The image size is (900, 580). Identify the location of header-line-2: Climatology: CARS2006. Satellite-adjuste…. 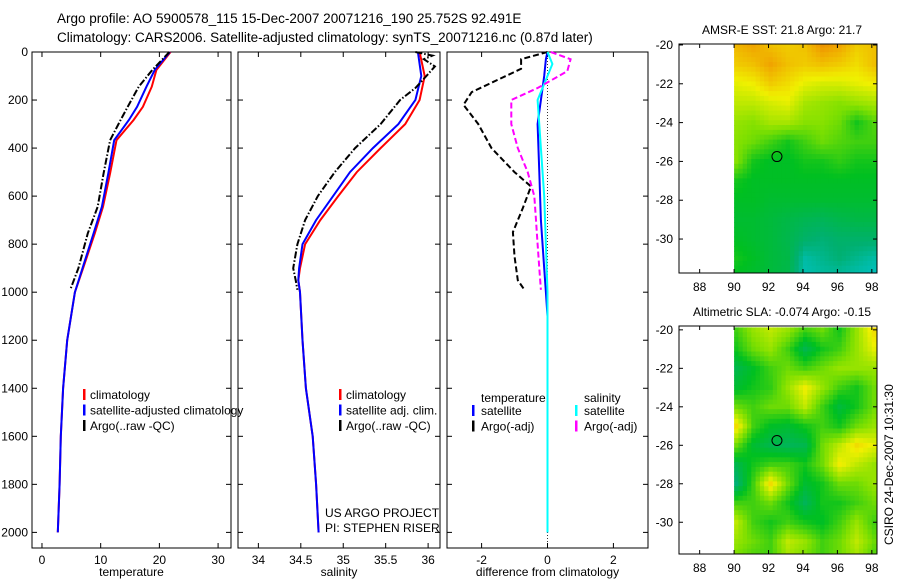
(325, 37).